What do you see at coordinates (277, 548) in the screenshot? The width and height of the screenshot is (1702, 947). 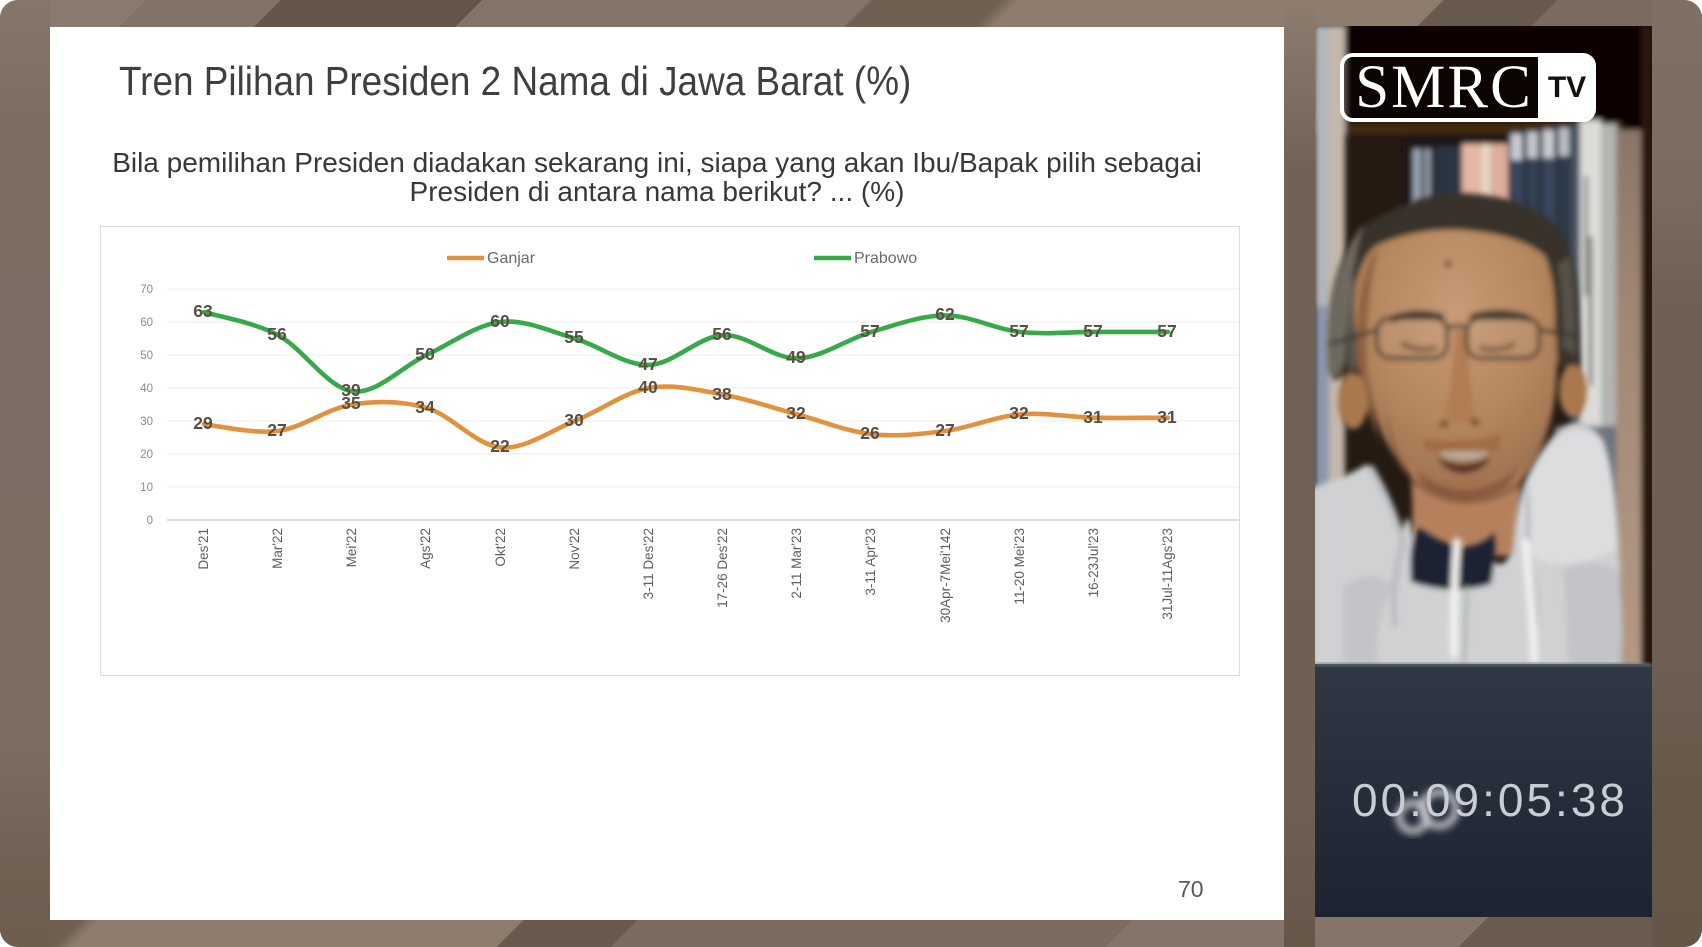 I see `svg-text: Mar'22` at bounding box center [277, 548].